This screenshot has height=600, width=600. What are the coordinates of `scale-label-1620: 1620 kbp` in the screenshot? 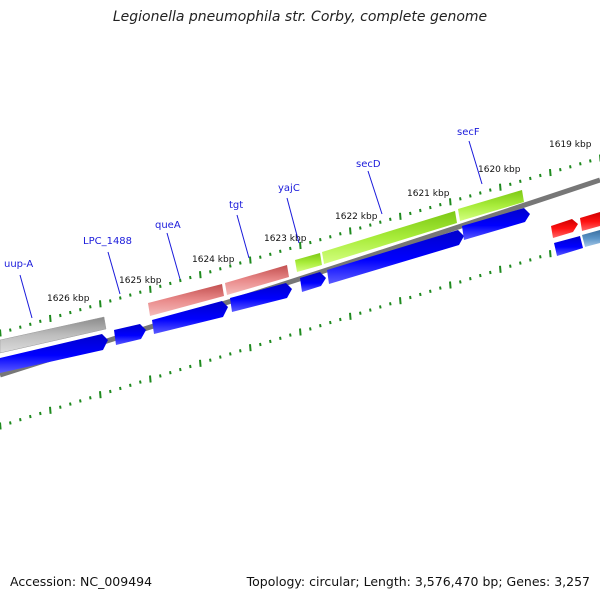 It's located at (499, 170).